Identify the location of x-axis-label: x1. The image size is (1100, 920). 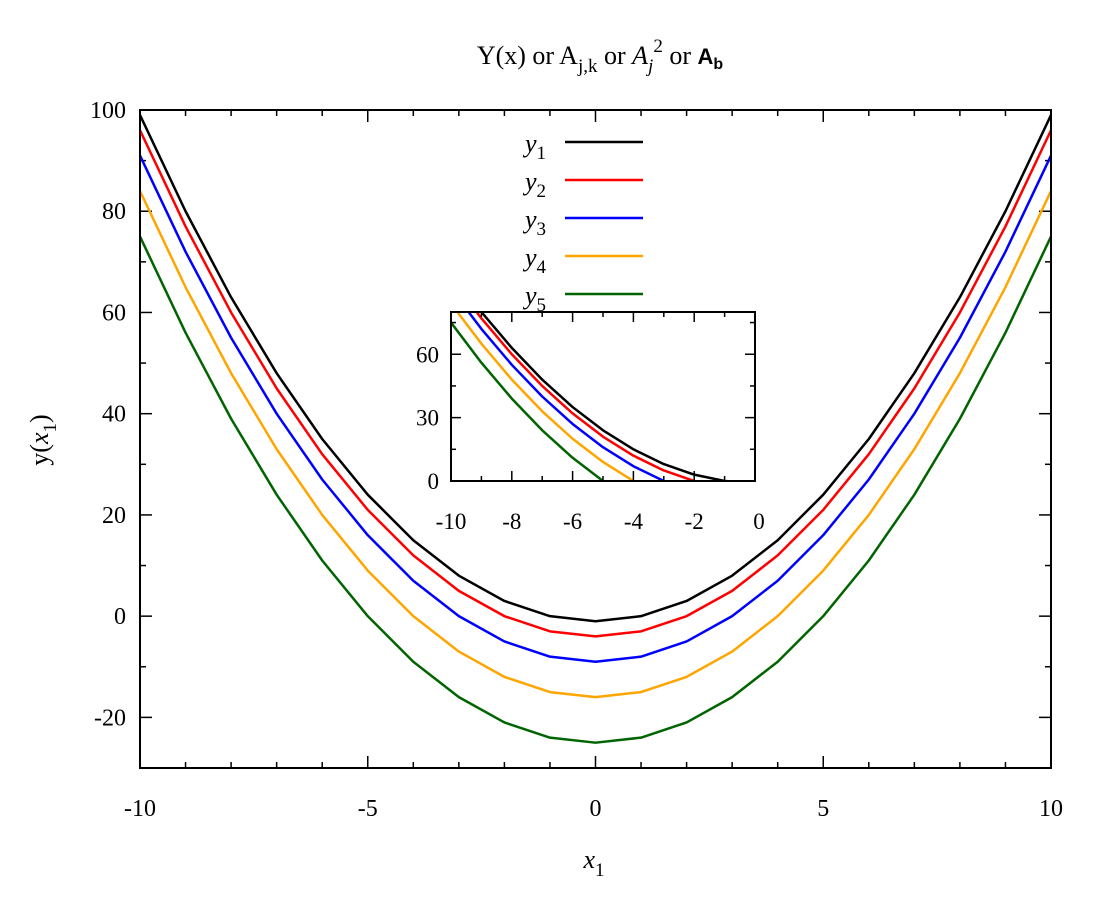
(593, 863).